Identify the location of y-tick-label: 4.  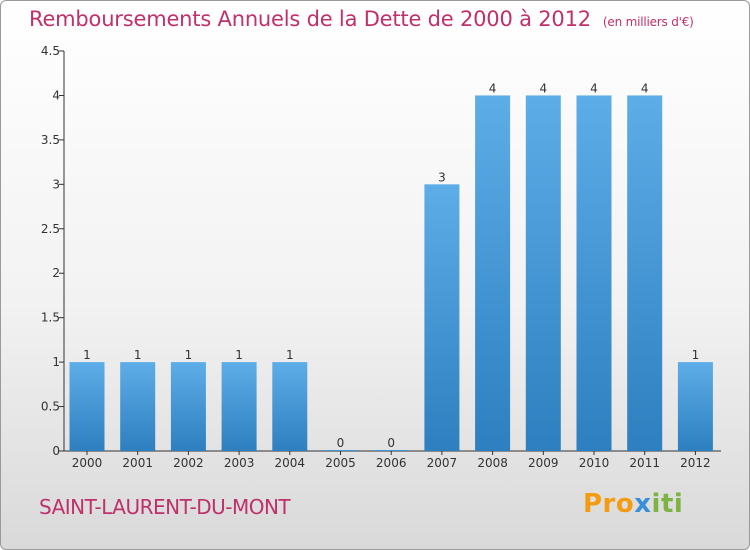
(56, 95).